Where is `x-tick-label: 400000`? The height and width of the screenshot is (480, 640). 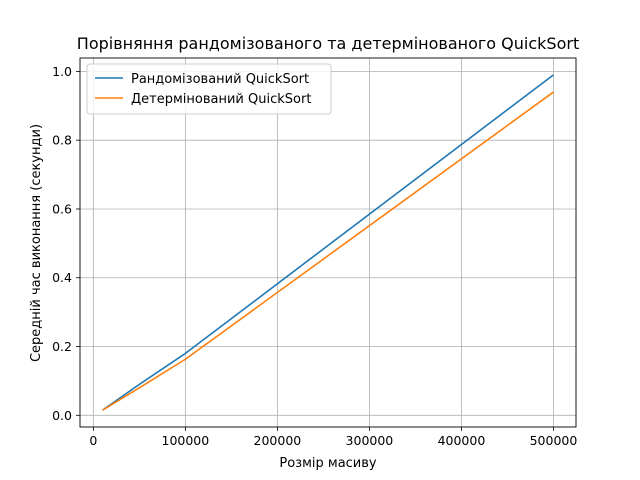
x-tick-label: 400000 is located at coordinates (462, 440).